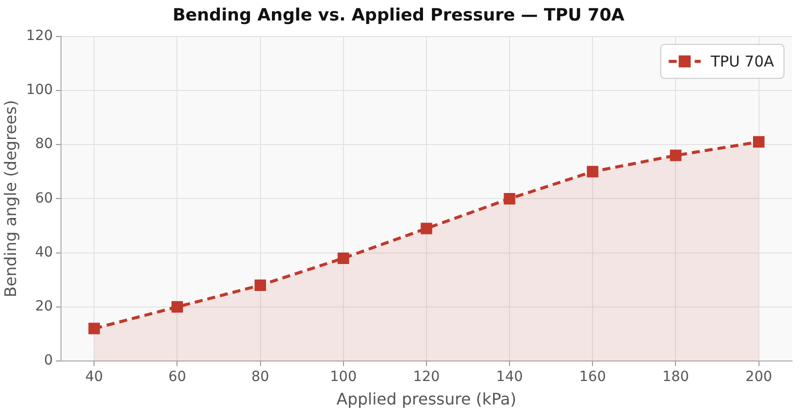 The image size is (801, 412). I want to click on chart-title: Bending Angle vs. Applied Pressure — TPU 70A, so click(399, 16).